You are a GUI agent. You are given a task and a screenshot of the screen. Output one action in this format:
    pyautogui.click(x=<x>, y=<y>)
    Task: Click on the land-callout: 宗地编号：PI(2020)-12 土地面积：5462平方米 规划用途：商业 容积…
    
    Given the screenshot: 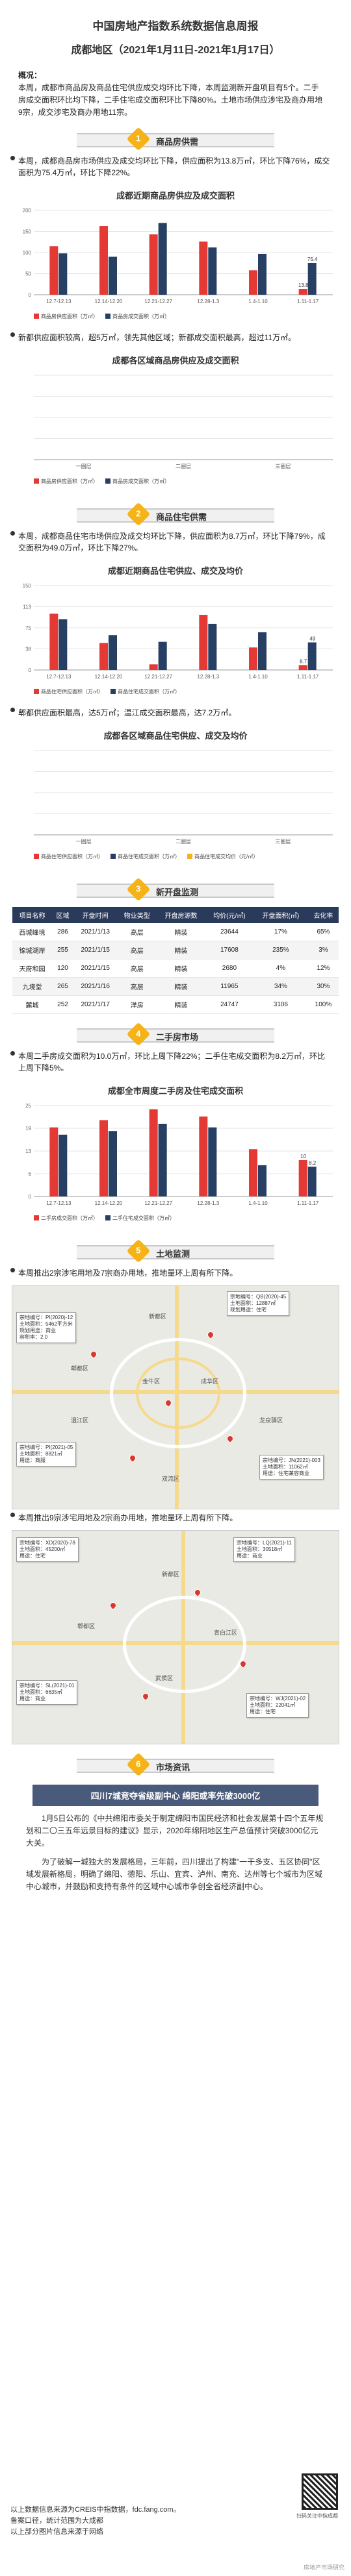 What is the action you would take?
    pyautogui.click(x=47, y=1327)
    